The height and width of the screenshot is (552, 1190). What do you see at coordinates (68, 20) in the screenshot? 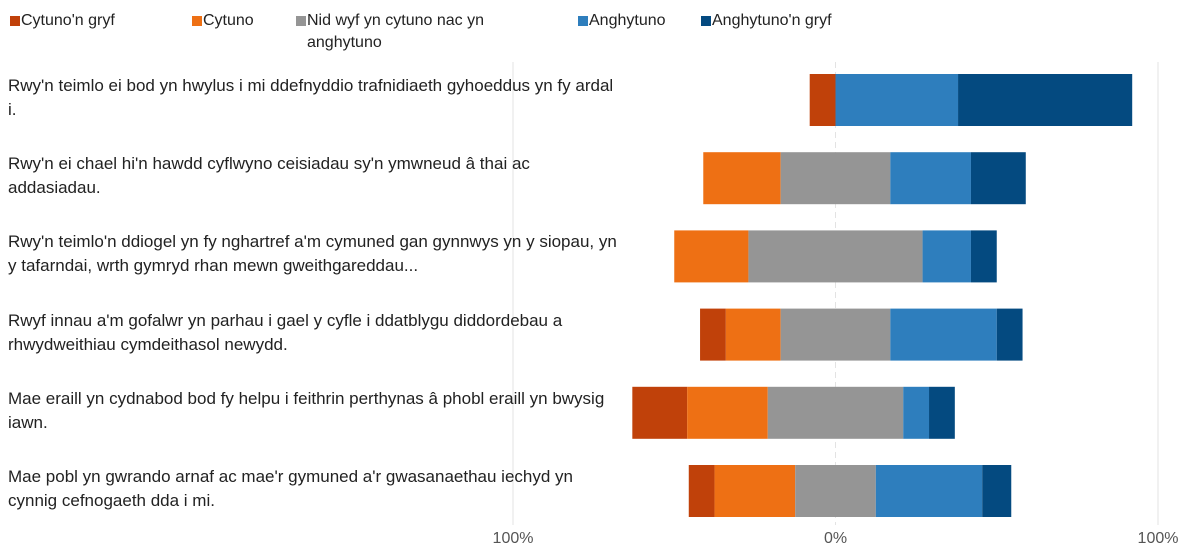
I see `legend-label: Cytuno'n gryf` at bounding box center [68, 20].